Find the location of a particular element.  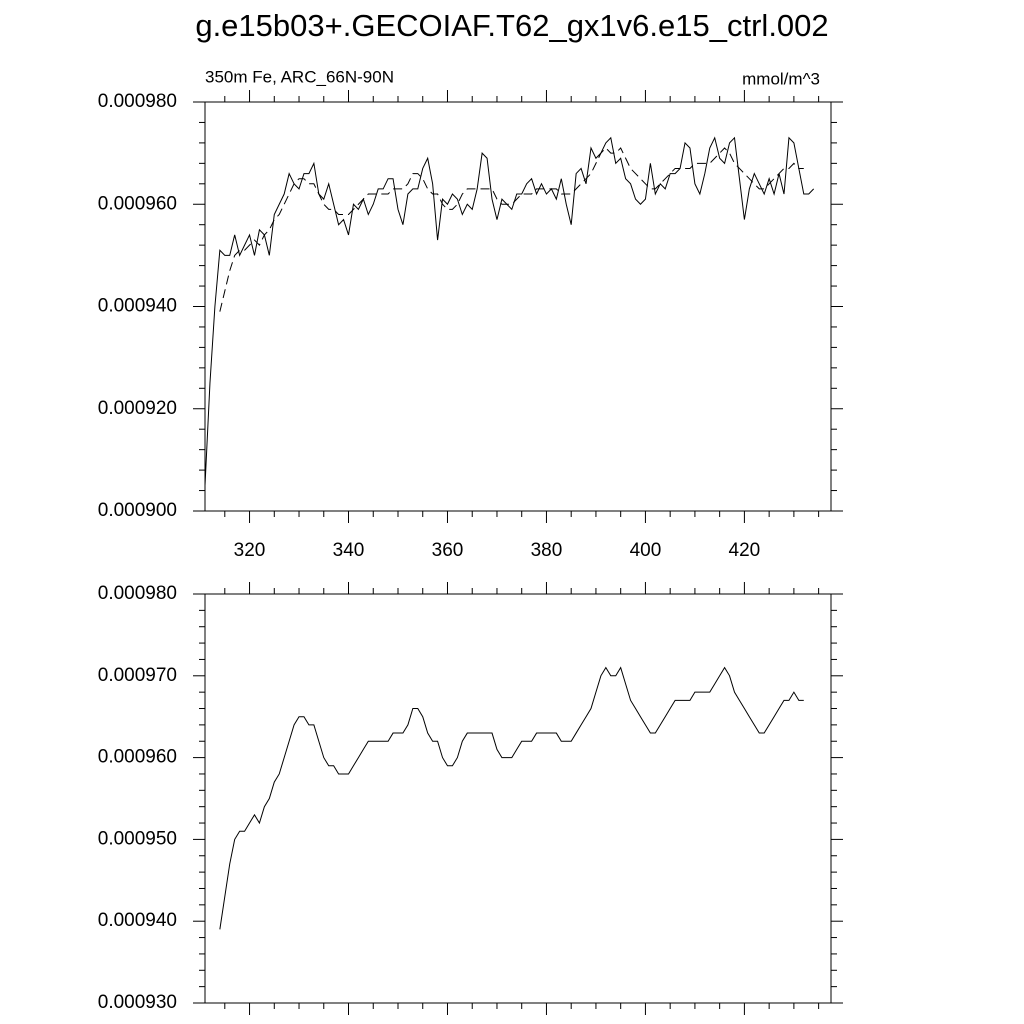

x-tick-label: 400 is located at coordinates (646, 550).